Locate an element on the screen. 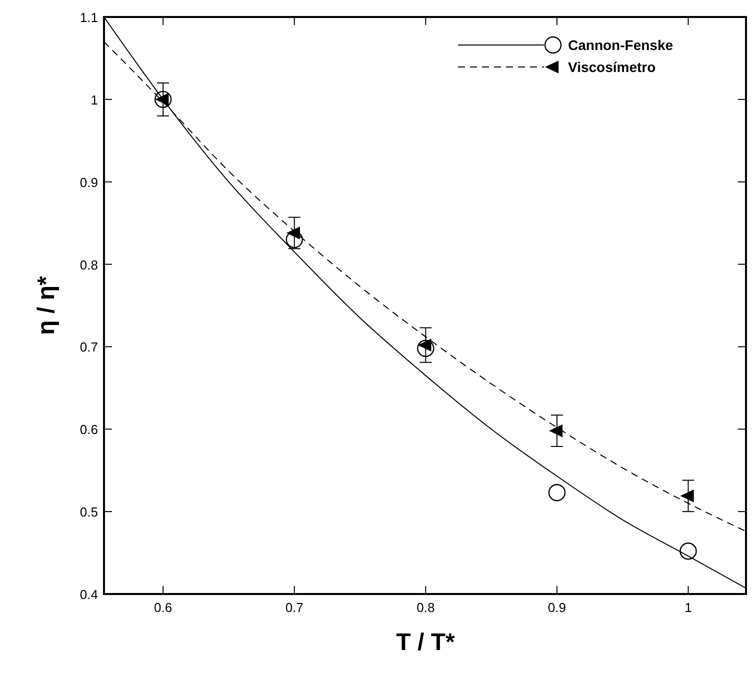  x-tick-label: 1 is located at coordinates (688, 607).